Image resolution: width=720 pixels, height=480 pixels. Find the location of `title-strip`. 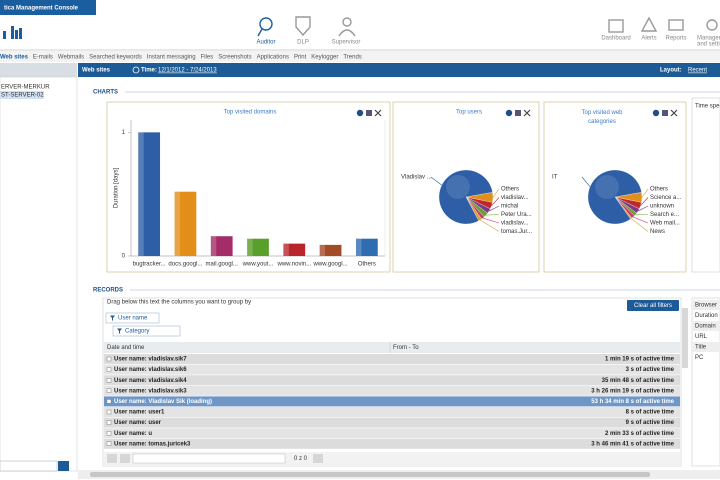

title-strip is located at coordinates (48, 7).